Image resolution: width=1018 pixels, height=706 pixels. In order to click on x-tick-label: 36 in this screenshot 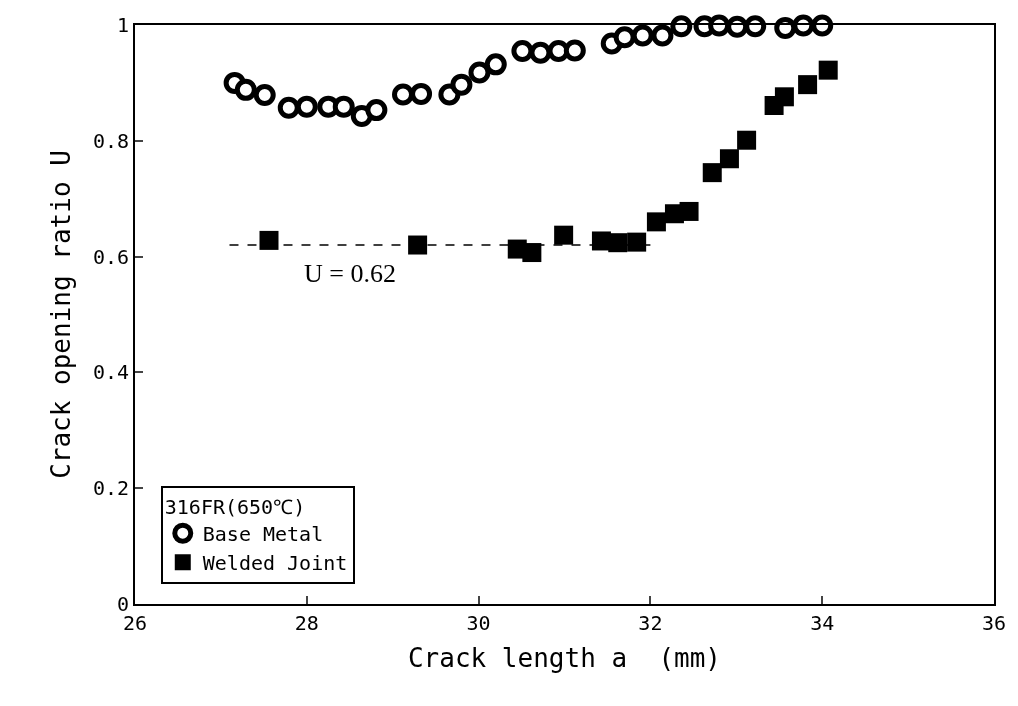, I will do `click(994, 623)`.